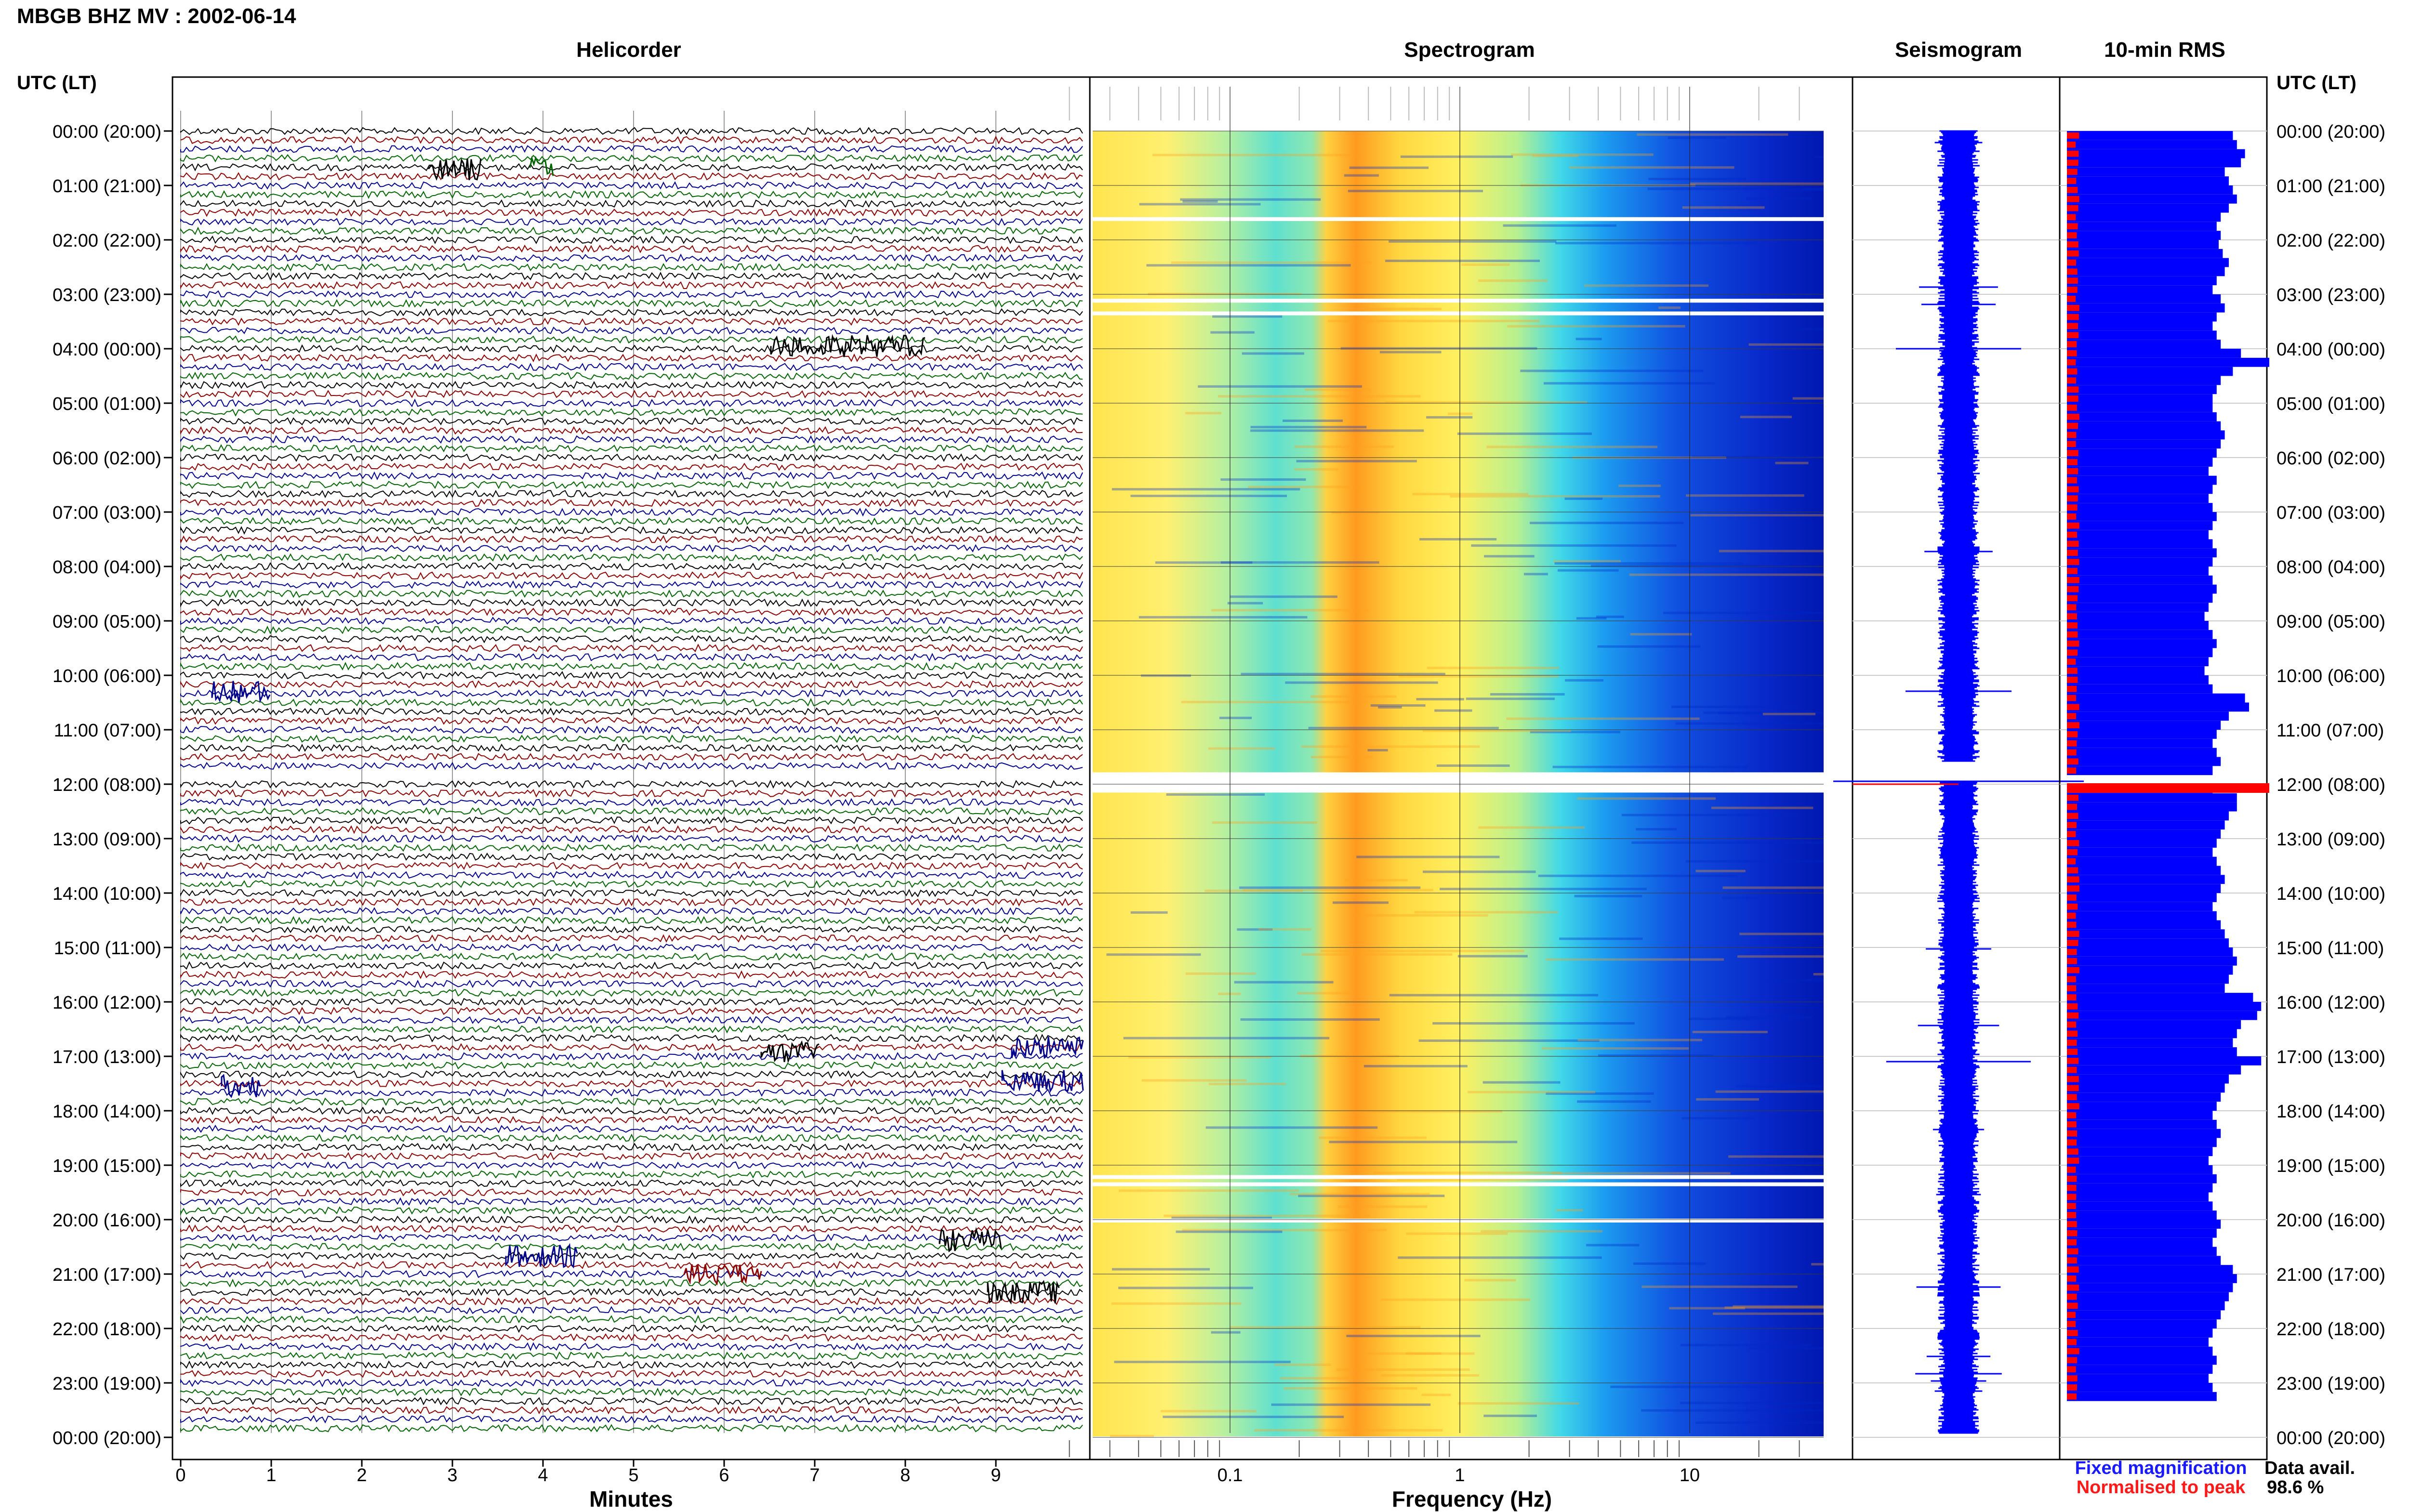  What do you see at coordinates (1458, 1184) in the screenshot?
I see `spectrogram-gap` at bounding box center [1458, 1184].